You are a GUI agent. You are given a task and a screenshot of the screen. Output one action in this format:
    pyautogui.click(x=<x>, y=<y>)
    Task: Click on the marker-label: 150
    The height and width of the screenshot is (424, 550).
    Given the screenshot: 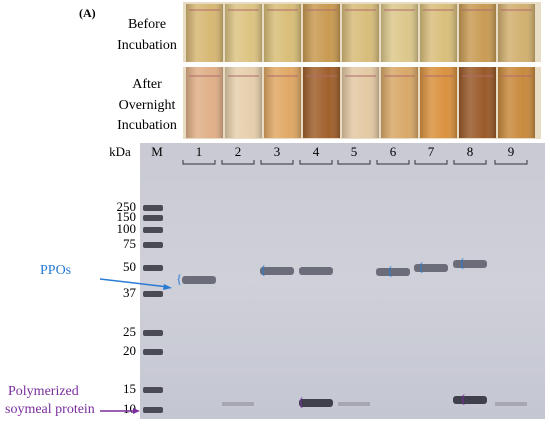 What is the action you would take?
    pyautogui.click(x=127, y=216)
    